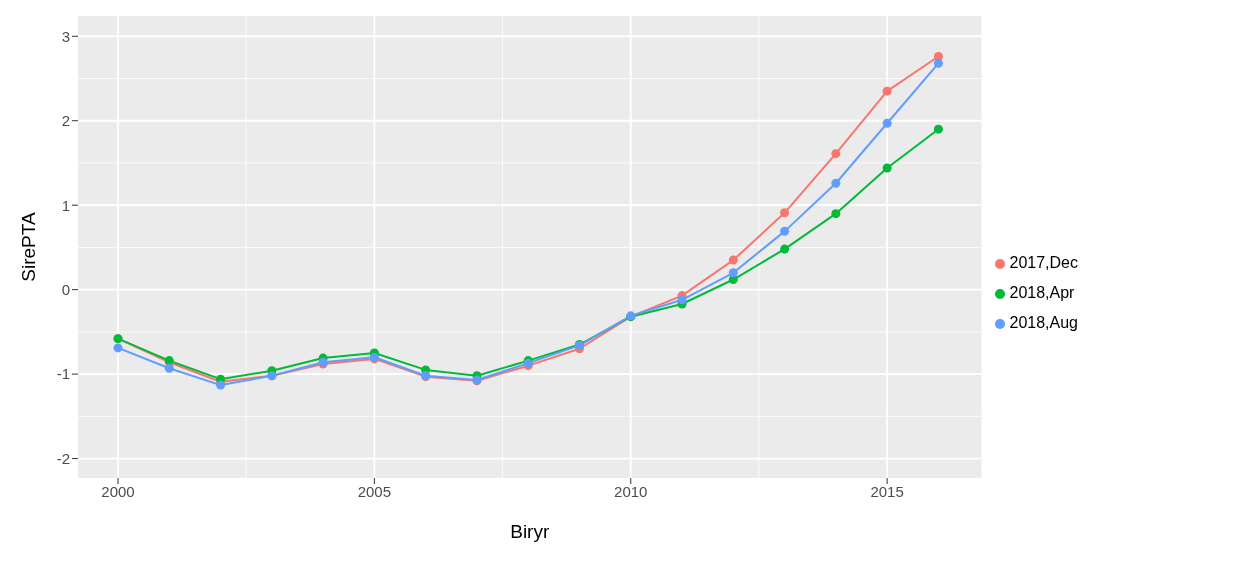  Describe the element at coordinates (1043, 262) in the screenshot. I see `legend-label: 2017,Dec` at that location.